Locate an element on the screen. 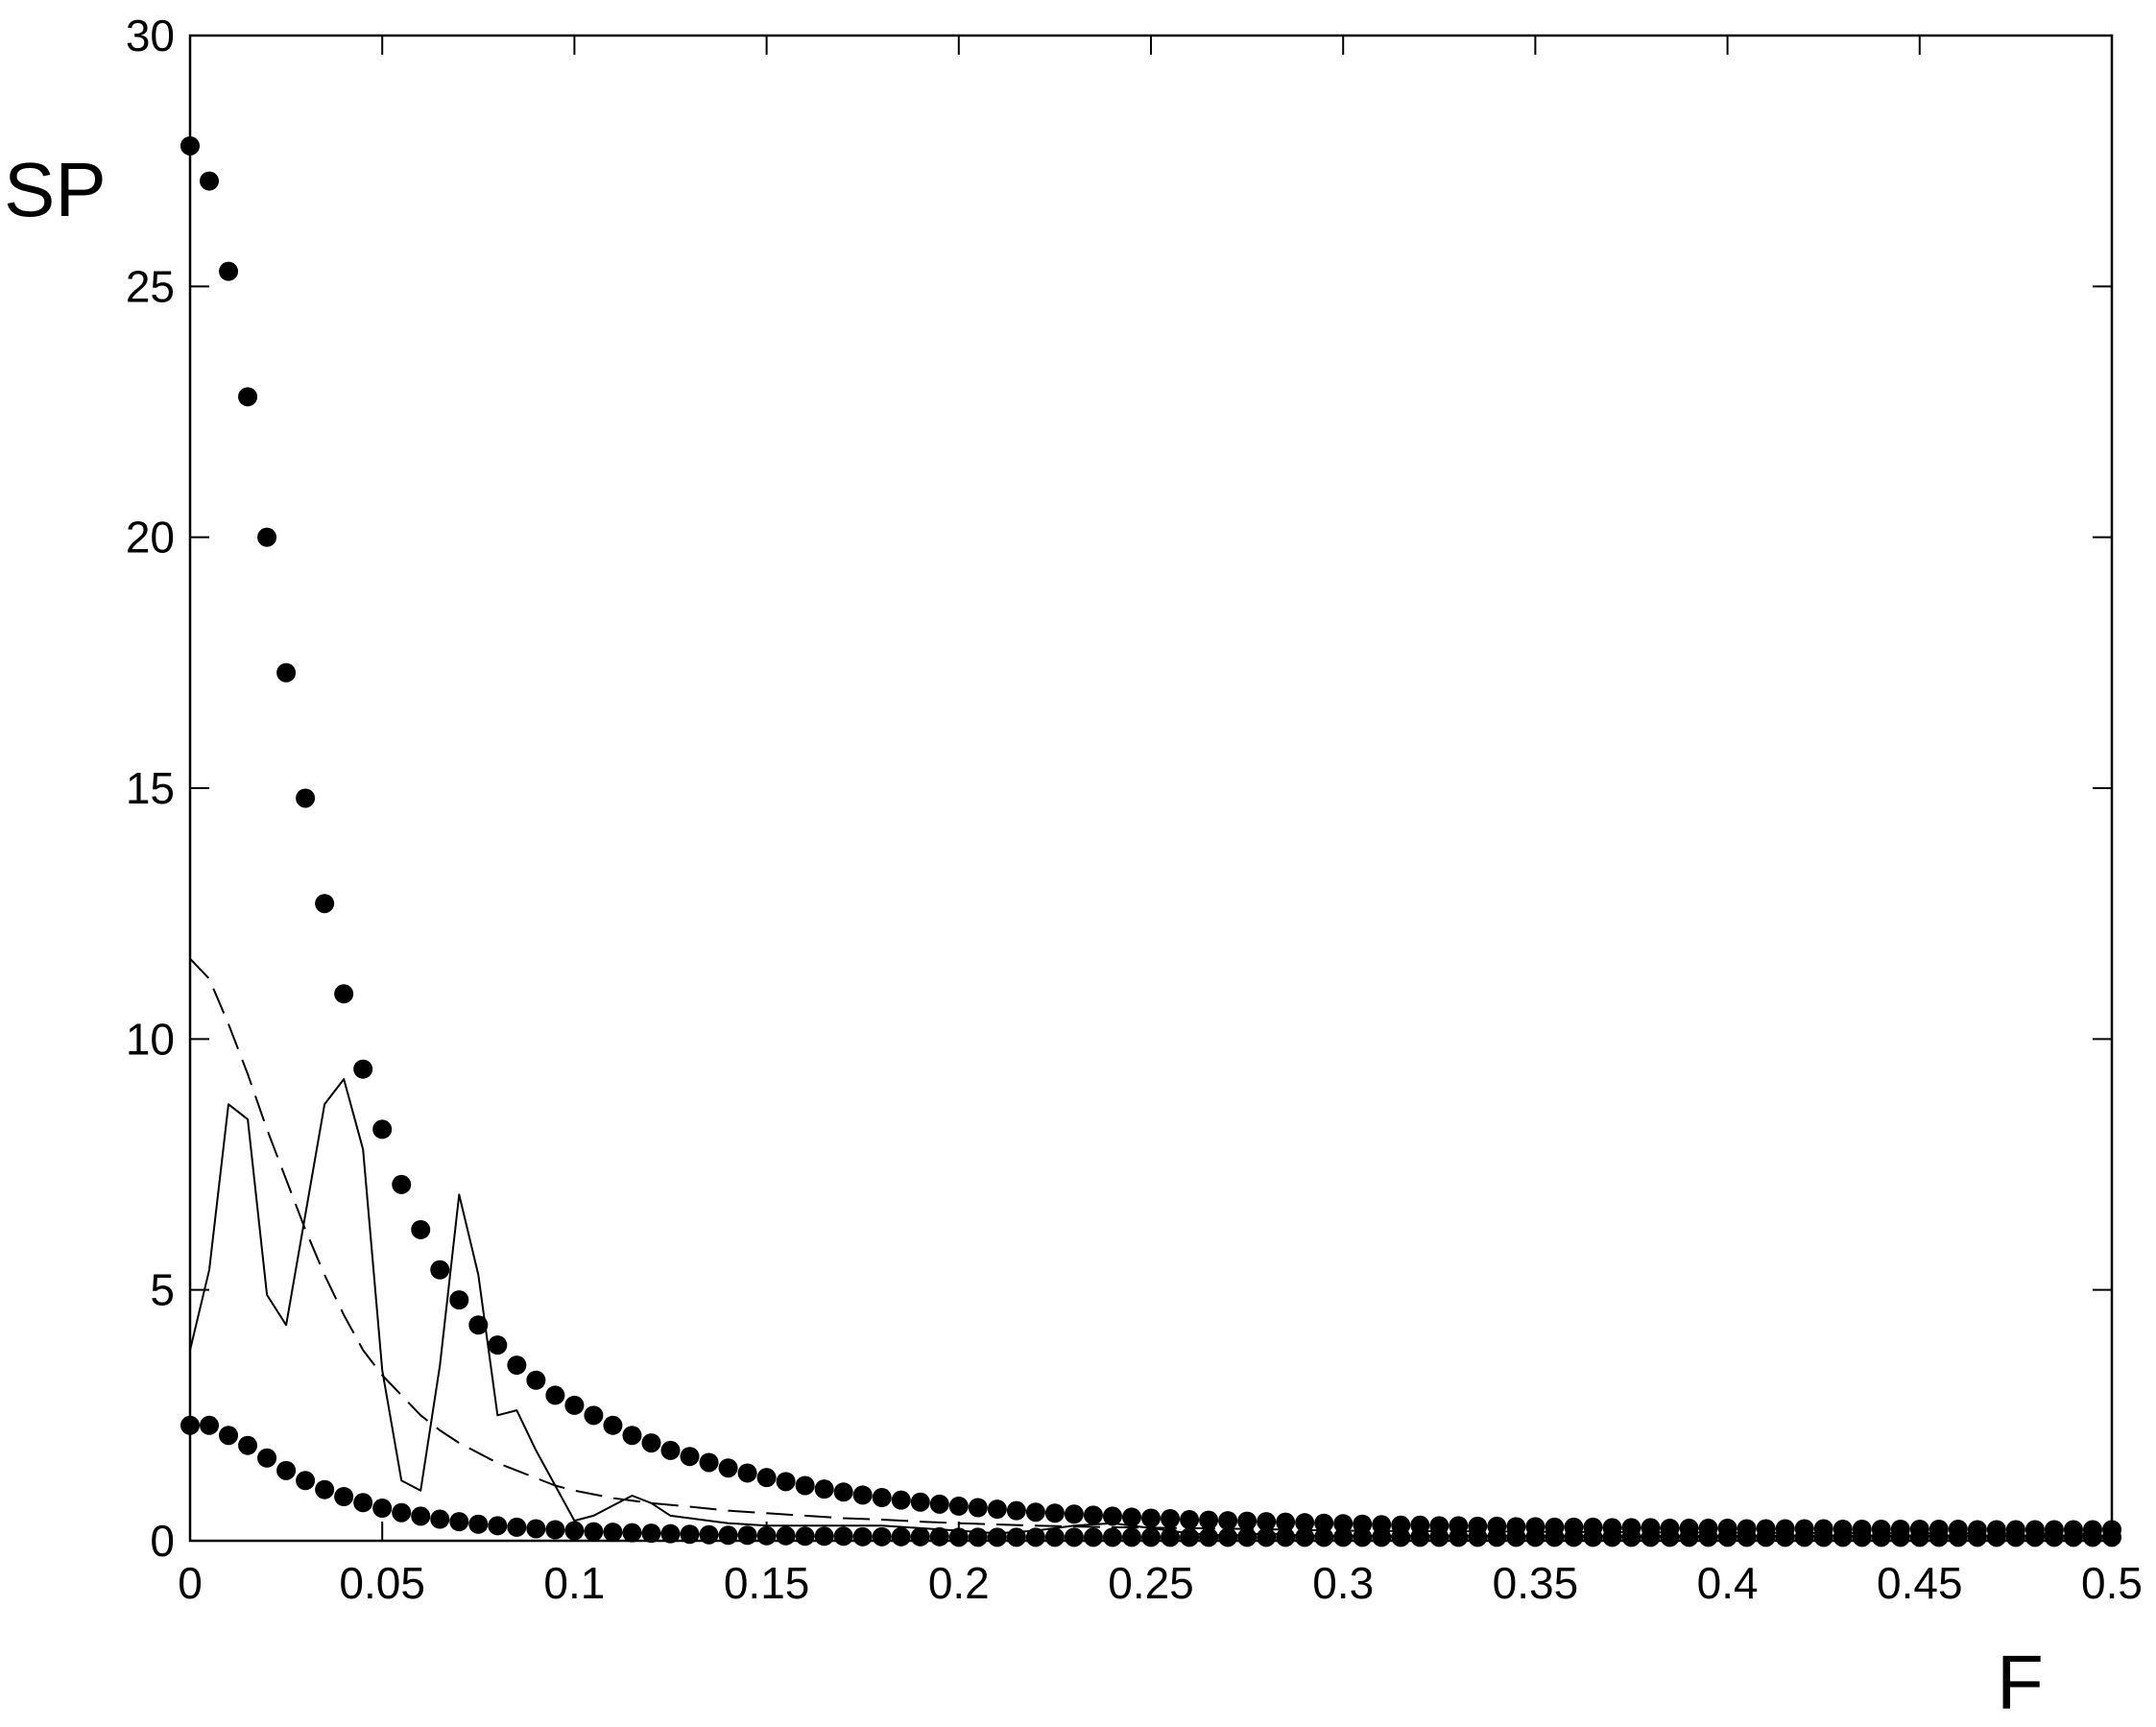 The height and width of the screenshot is (1727, 2156). x-tick-label: 0.4 is located at coordinates (1728, 1583).